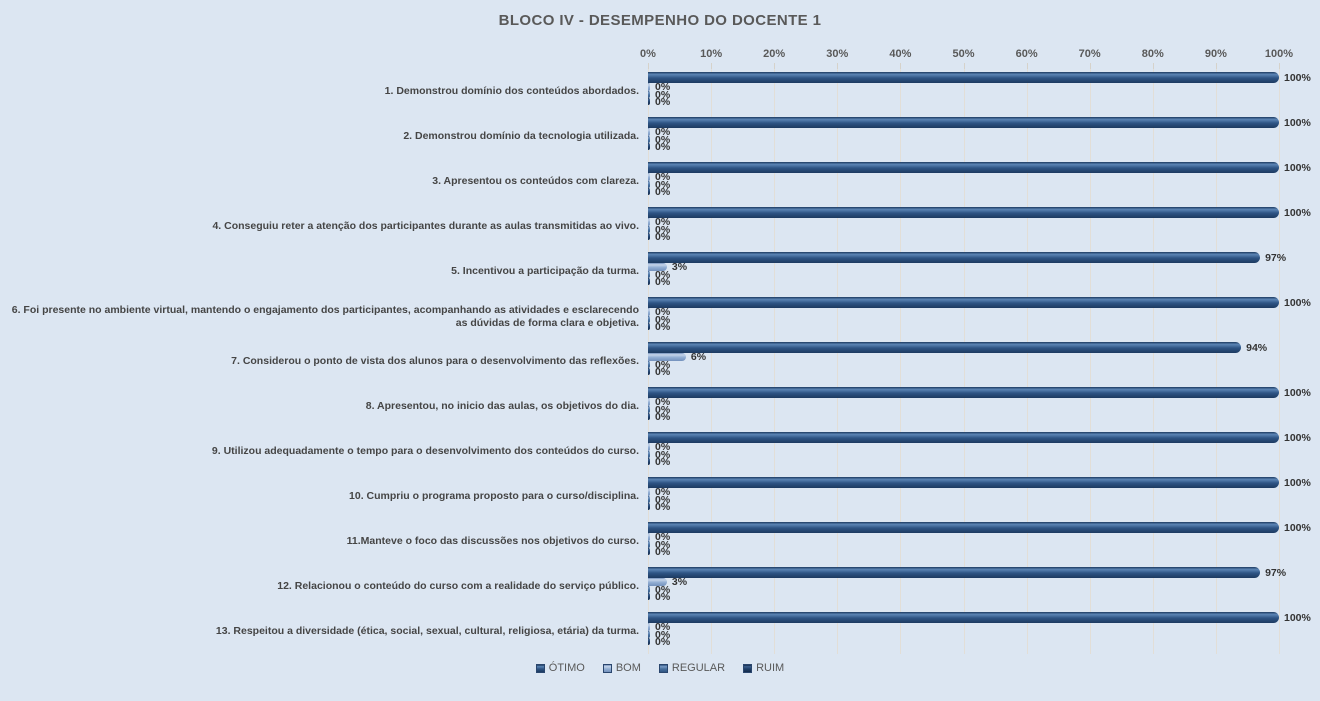 The image size is (1320, 701). I want to click on x-axis-tick-label: 20%, so click(774, 54).